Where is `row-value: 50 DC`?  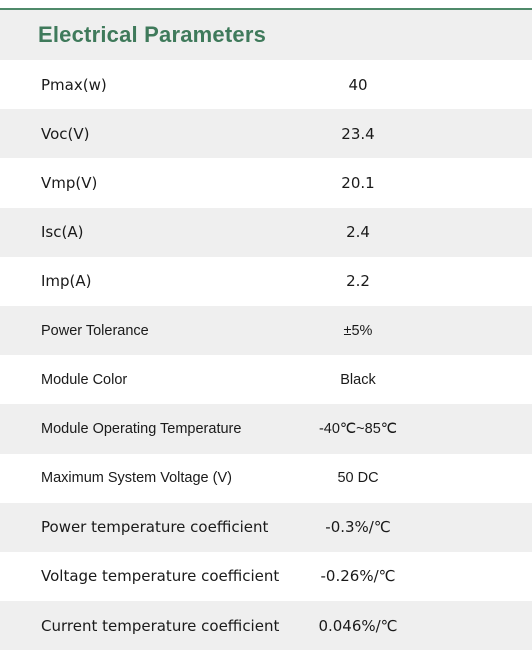 row-value: 50 DC is located at coordinates (358, 478).